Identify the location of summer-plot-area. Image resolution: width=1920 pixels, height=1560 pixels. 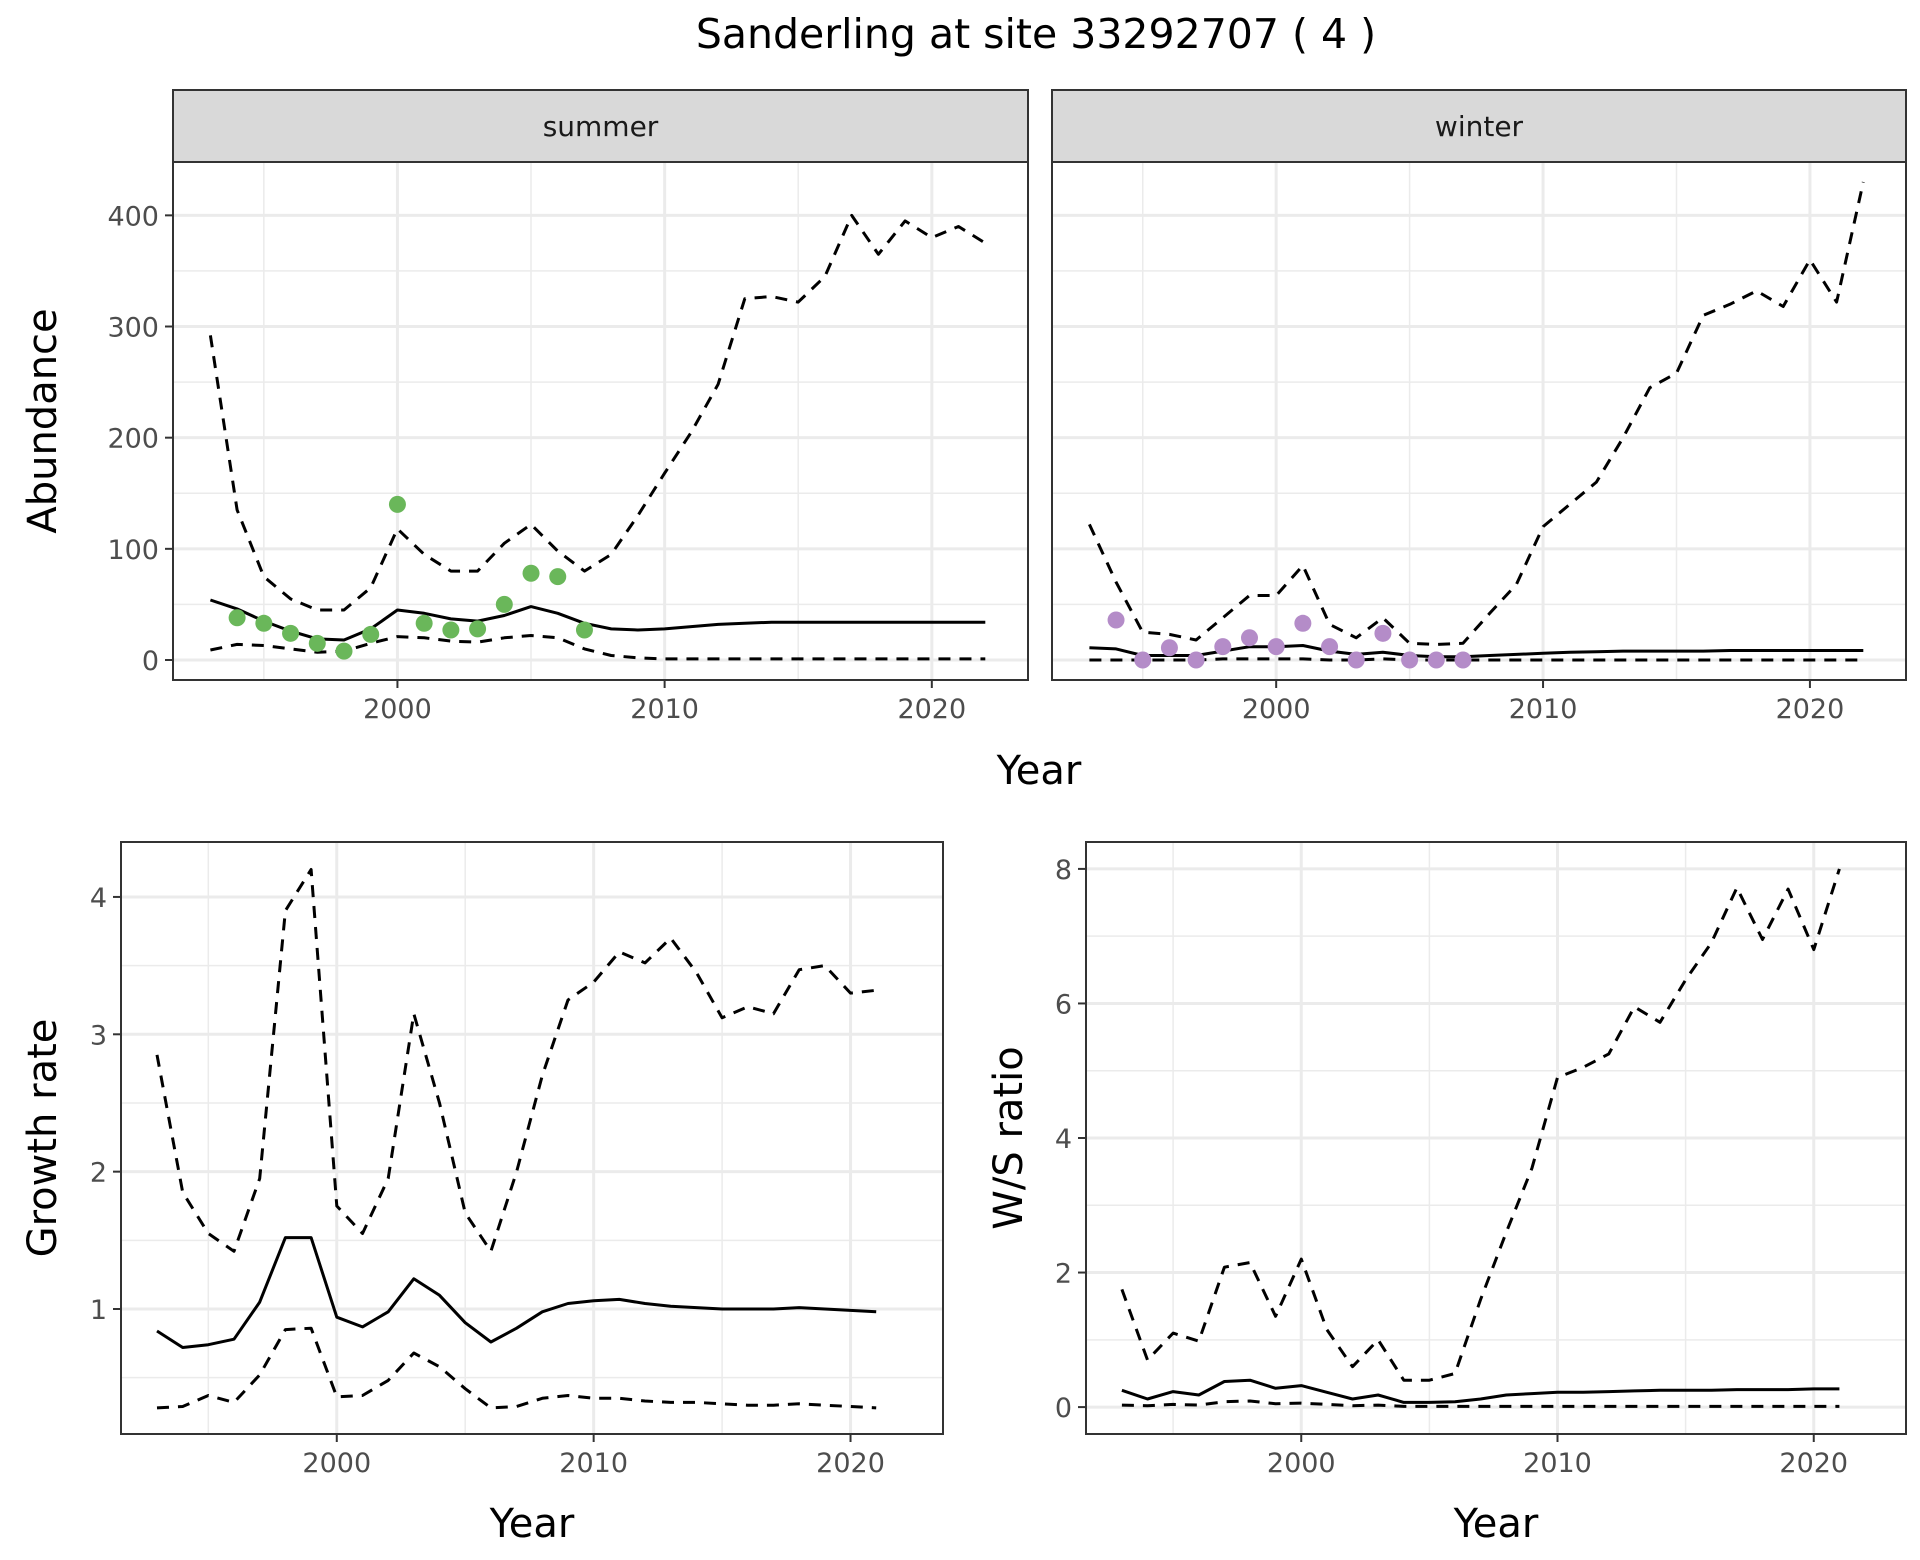
(600, 421).